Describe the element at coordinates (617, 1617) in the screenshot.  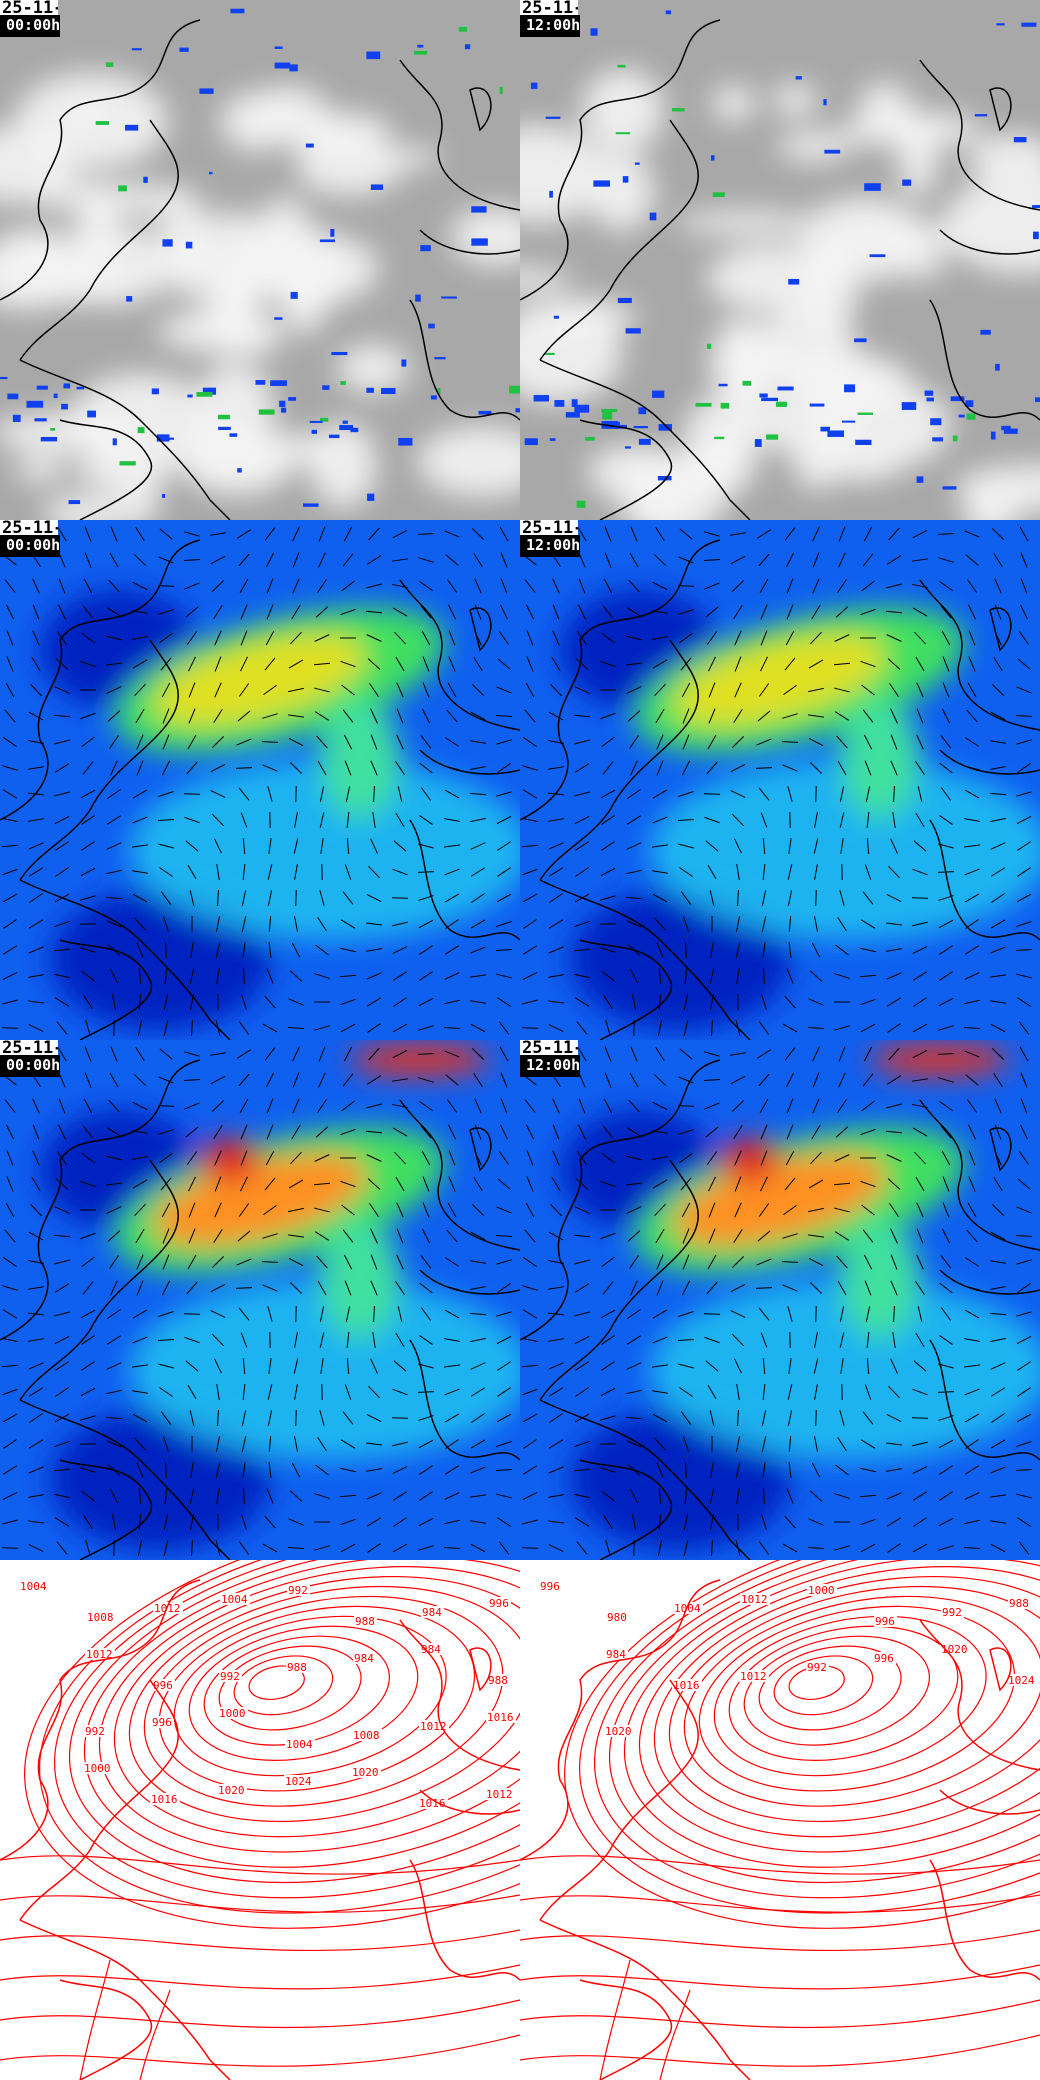
I see `isobar-label: 980` at that location.